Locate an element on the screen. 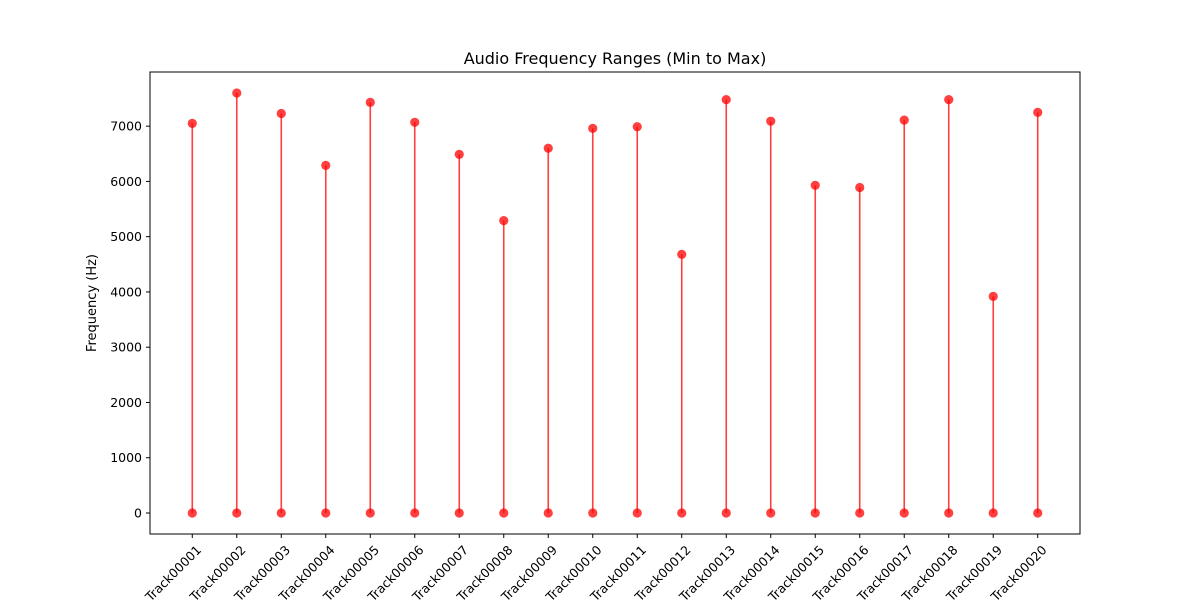 The width and height of the screenshot is (1200, 600). y-tick-label: 2000 is located at coordinates (126, 402).